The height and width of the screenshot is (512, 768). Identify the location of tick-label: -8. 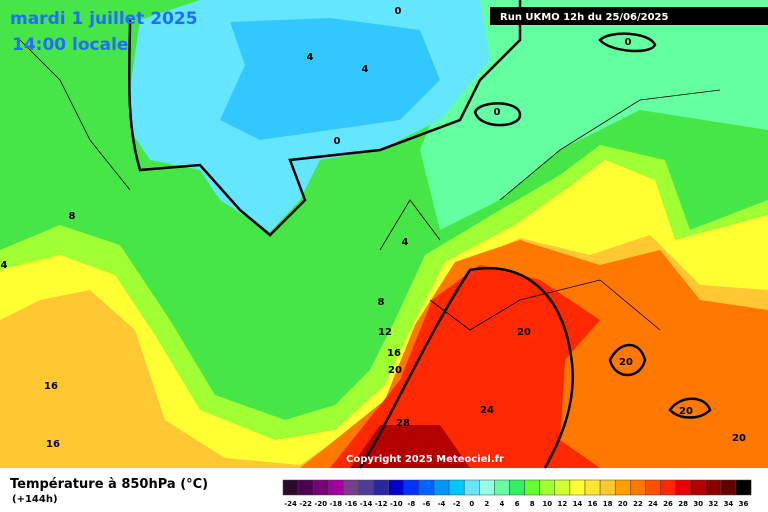
(411, 504).